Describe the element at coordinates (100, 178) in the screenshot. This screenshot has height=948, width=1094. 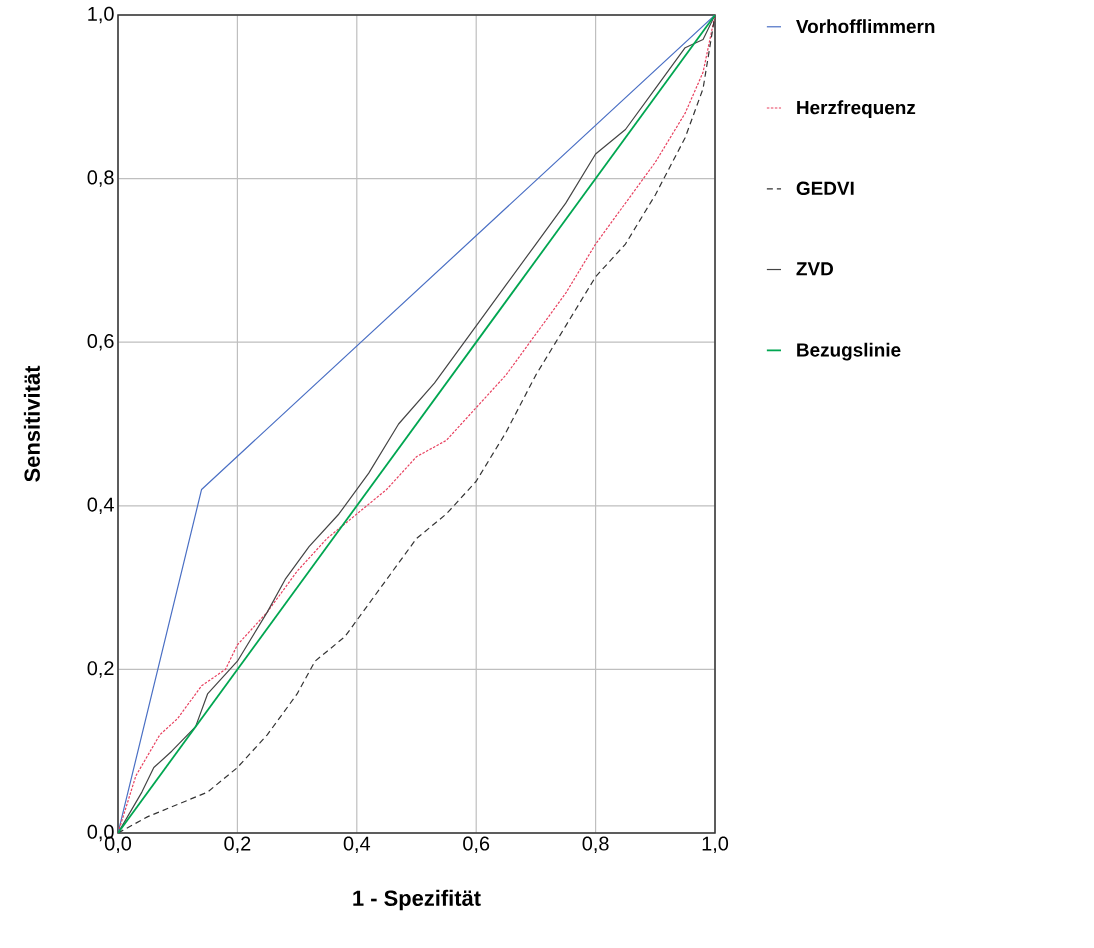
I see `y-tick-label: 0,8` at that location.